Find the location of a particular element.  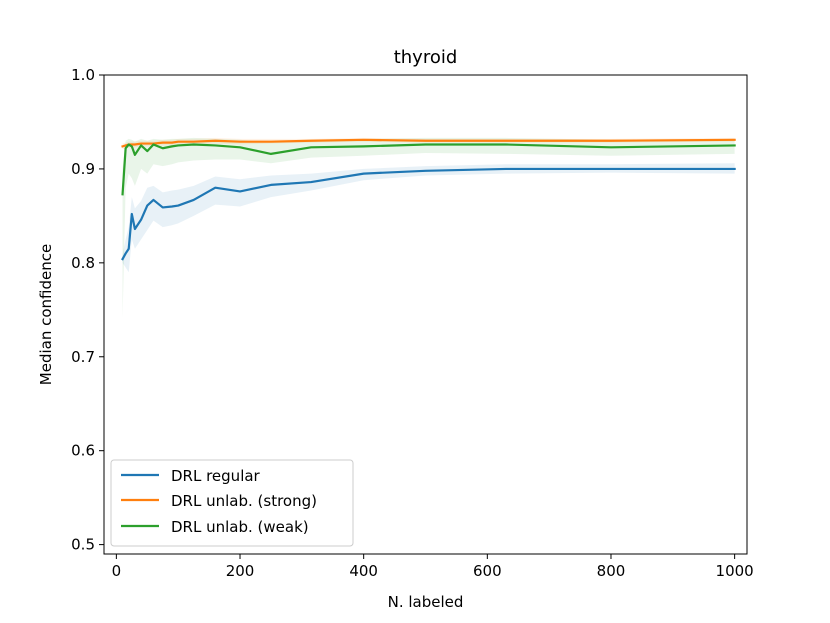

y-axis-label: Median confidence is located at coordinates (46, 314).